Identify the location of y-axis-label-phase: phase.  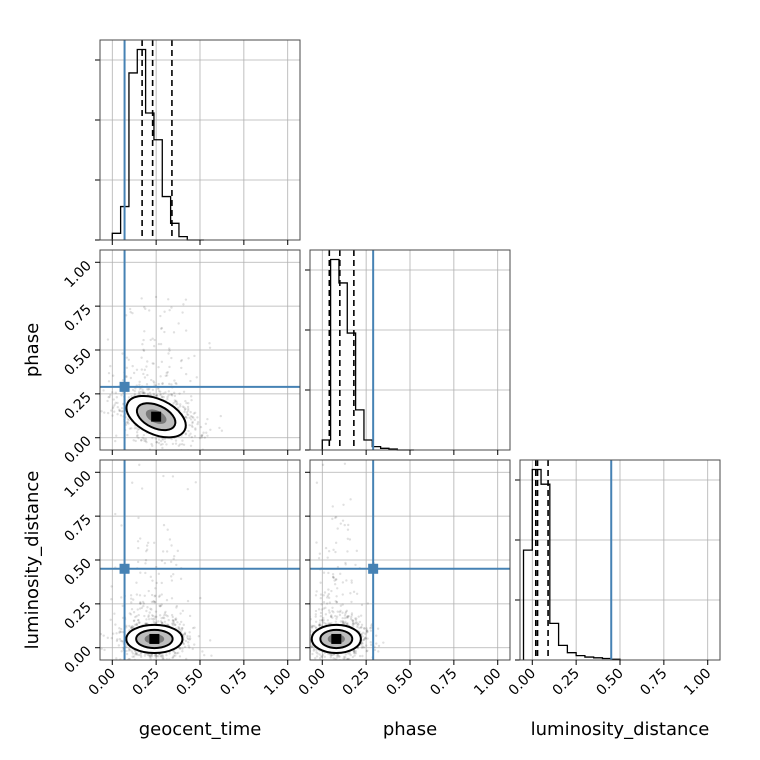
(32, 350).